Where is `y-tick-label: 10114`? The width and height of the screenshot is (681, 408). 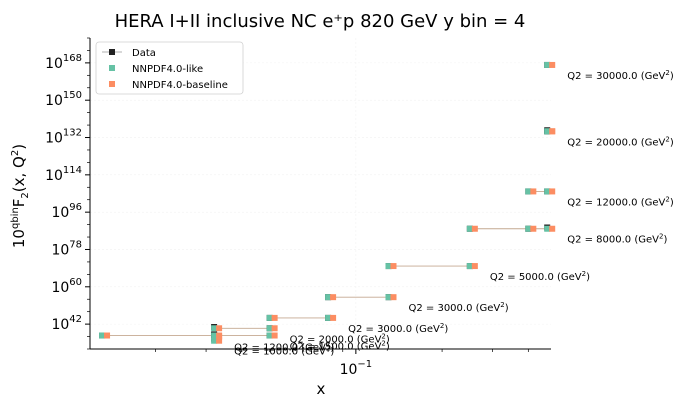
y-tick-label: 10114 is located at coordinates (63, 174).